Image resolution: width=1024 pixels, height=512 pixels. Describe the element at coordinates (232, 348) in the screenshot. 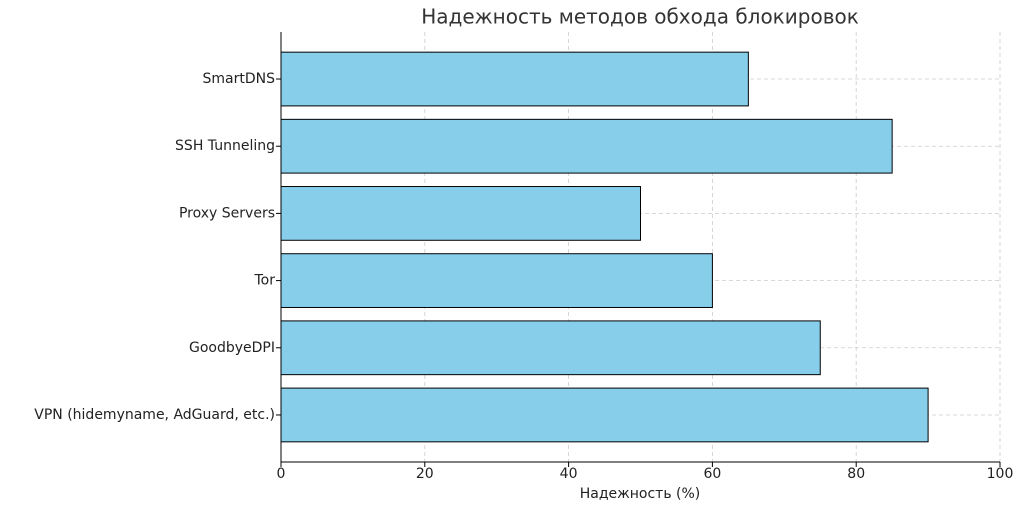

I see `y-tick-label: GoodbyeDPI` at that location.